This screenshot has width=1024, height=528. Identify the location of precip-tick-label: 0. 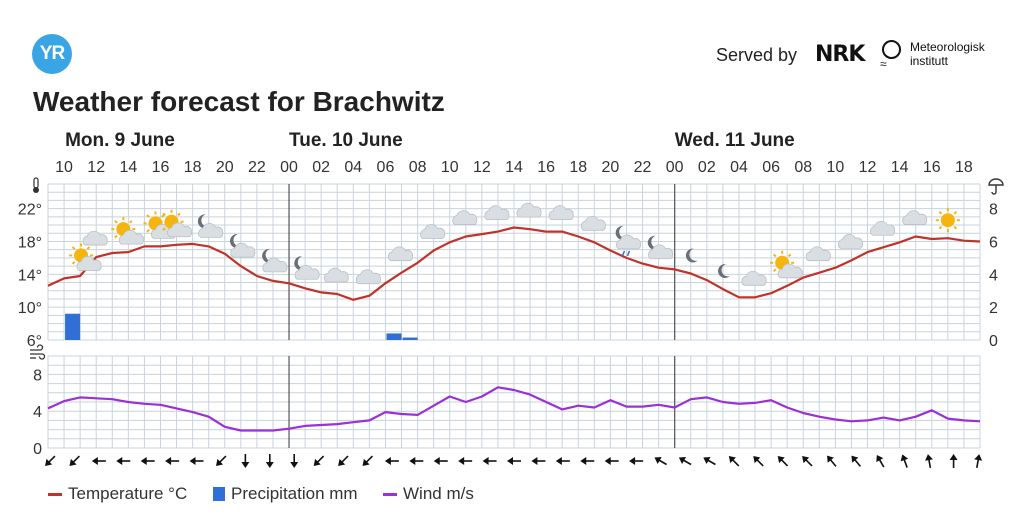
(993, 341).